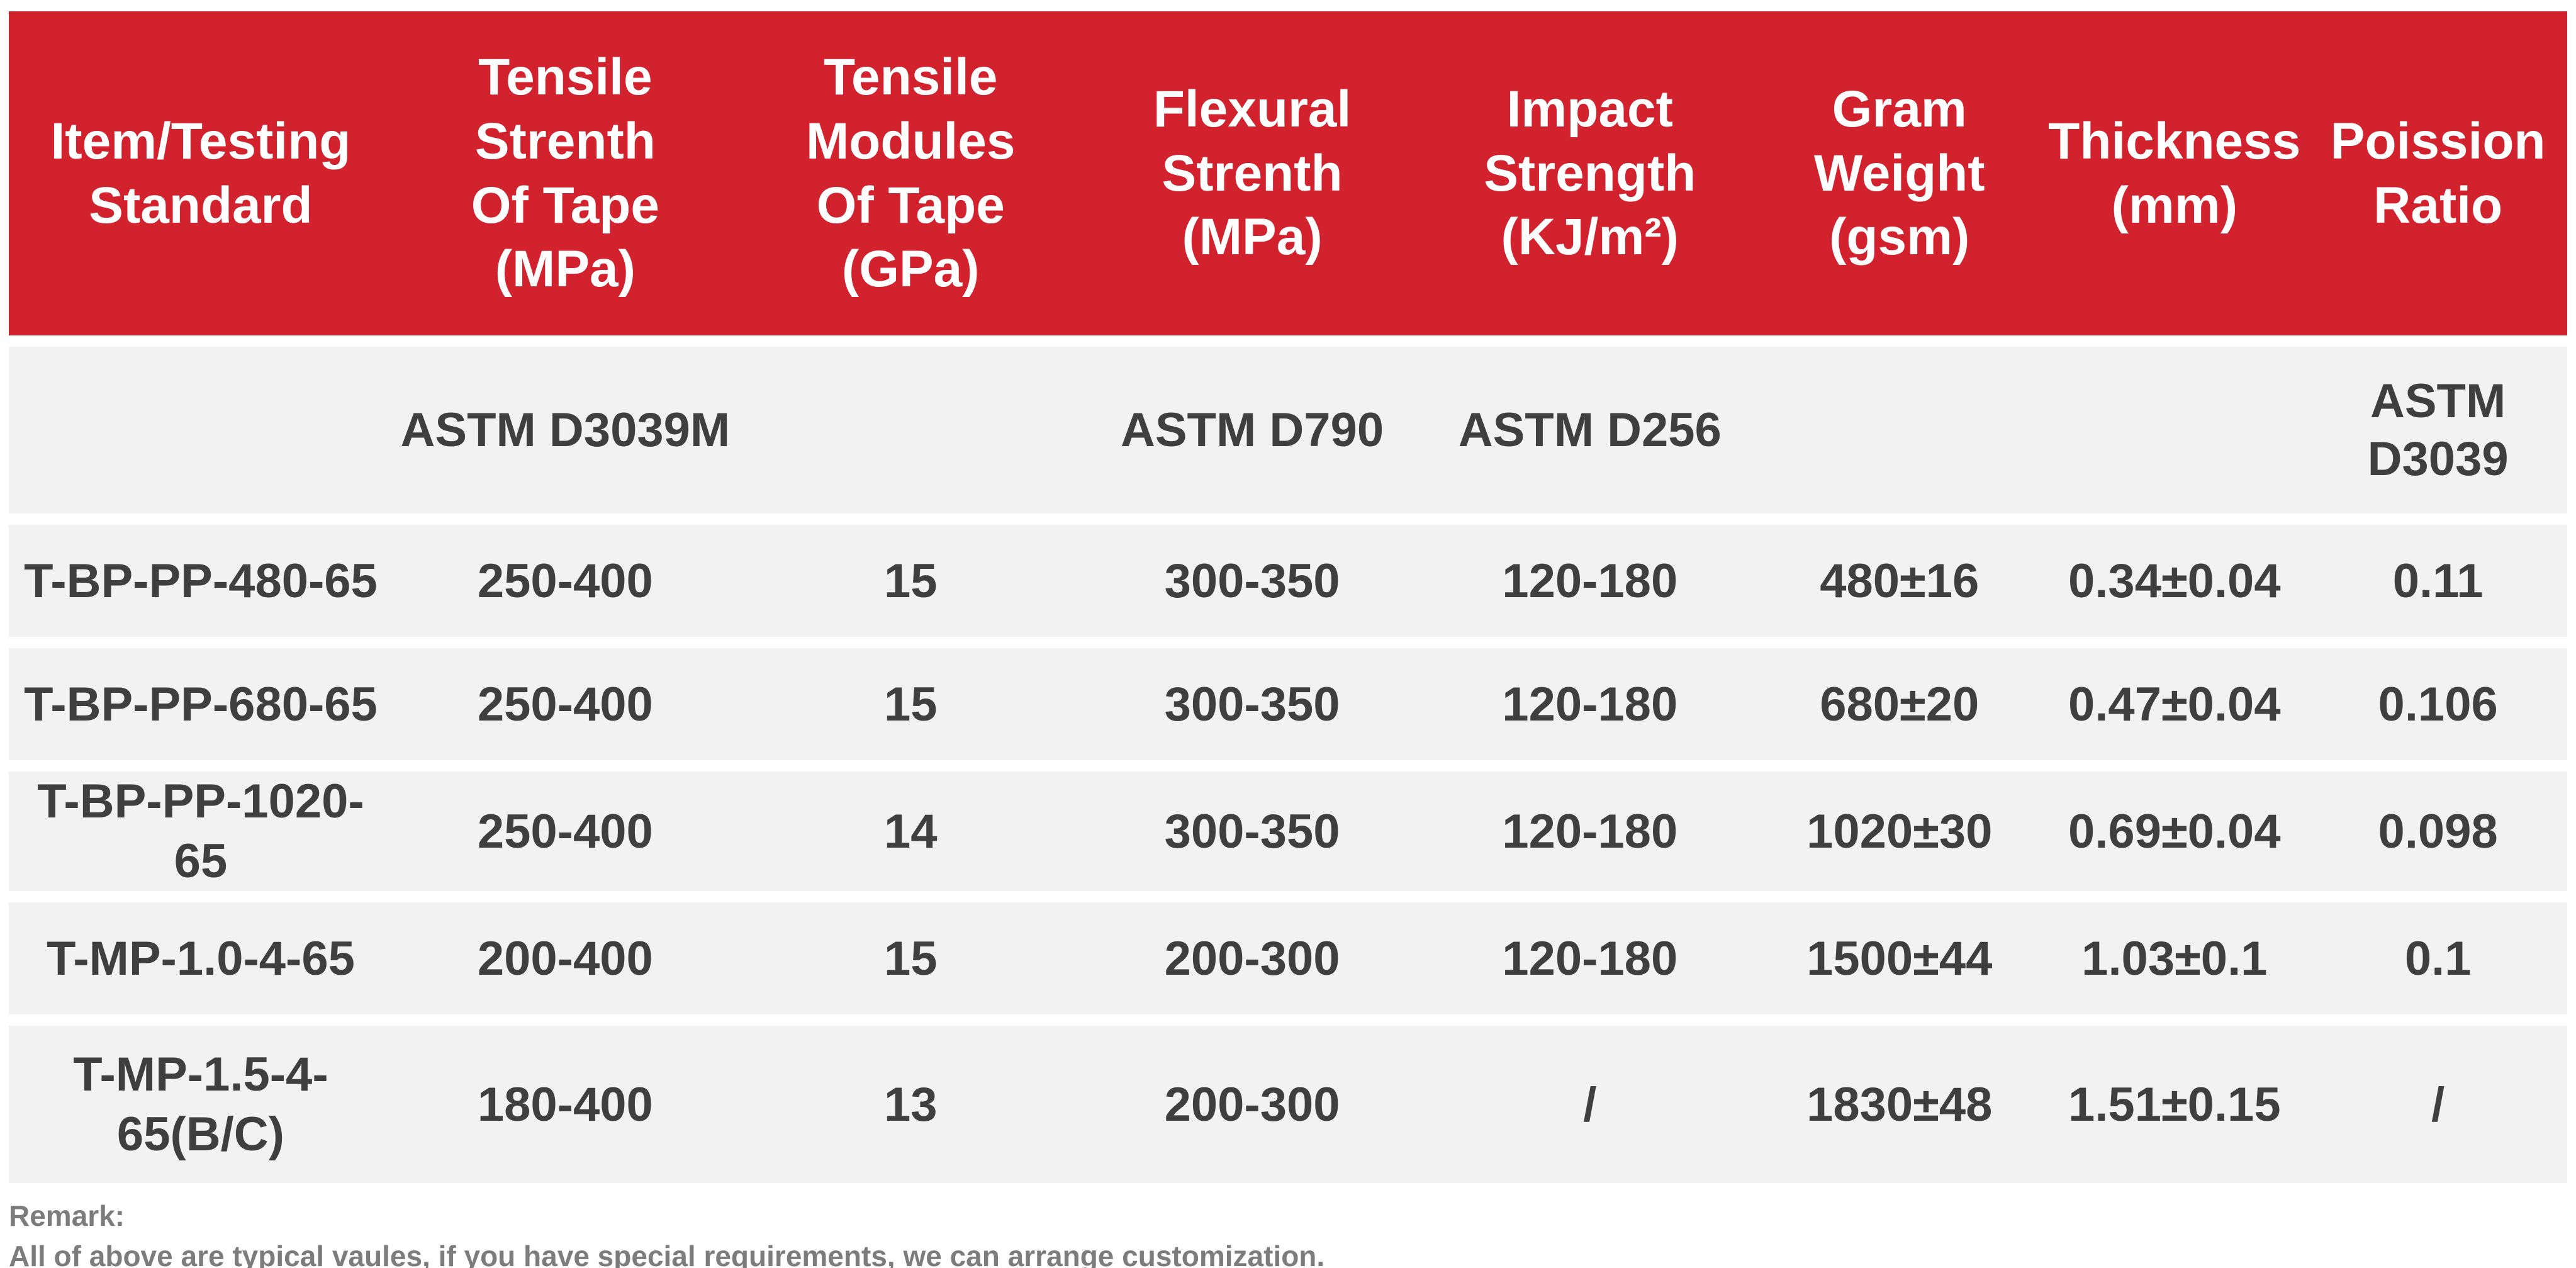 The height and width of the screenshot is (1268, 2576). I want to click on item-name-cell: T-BP-PP-680-65, so click(201, 704).